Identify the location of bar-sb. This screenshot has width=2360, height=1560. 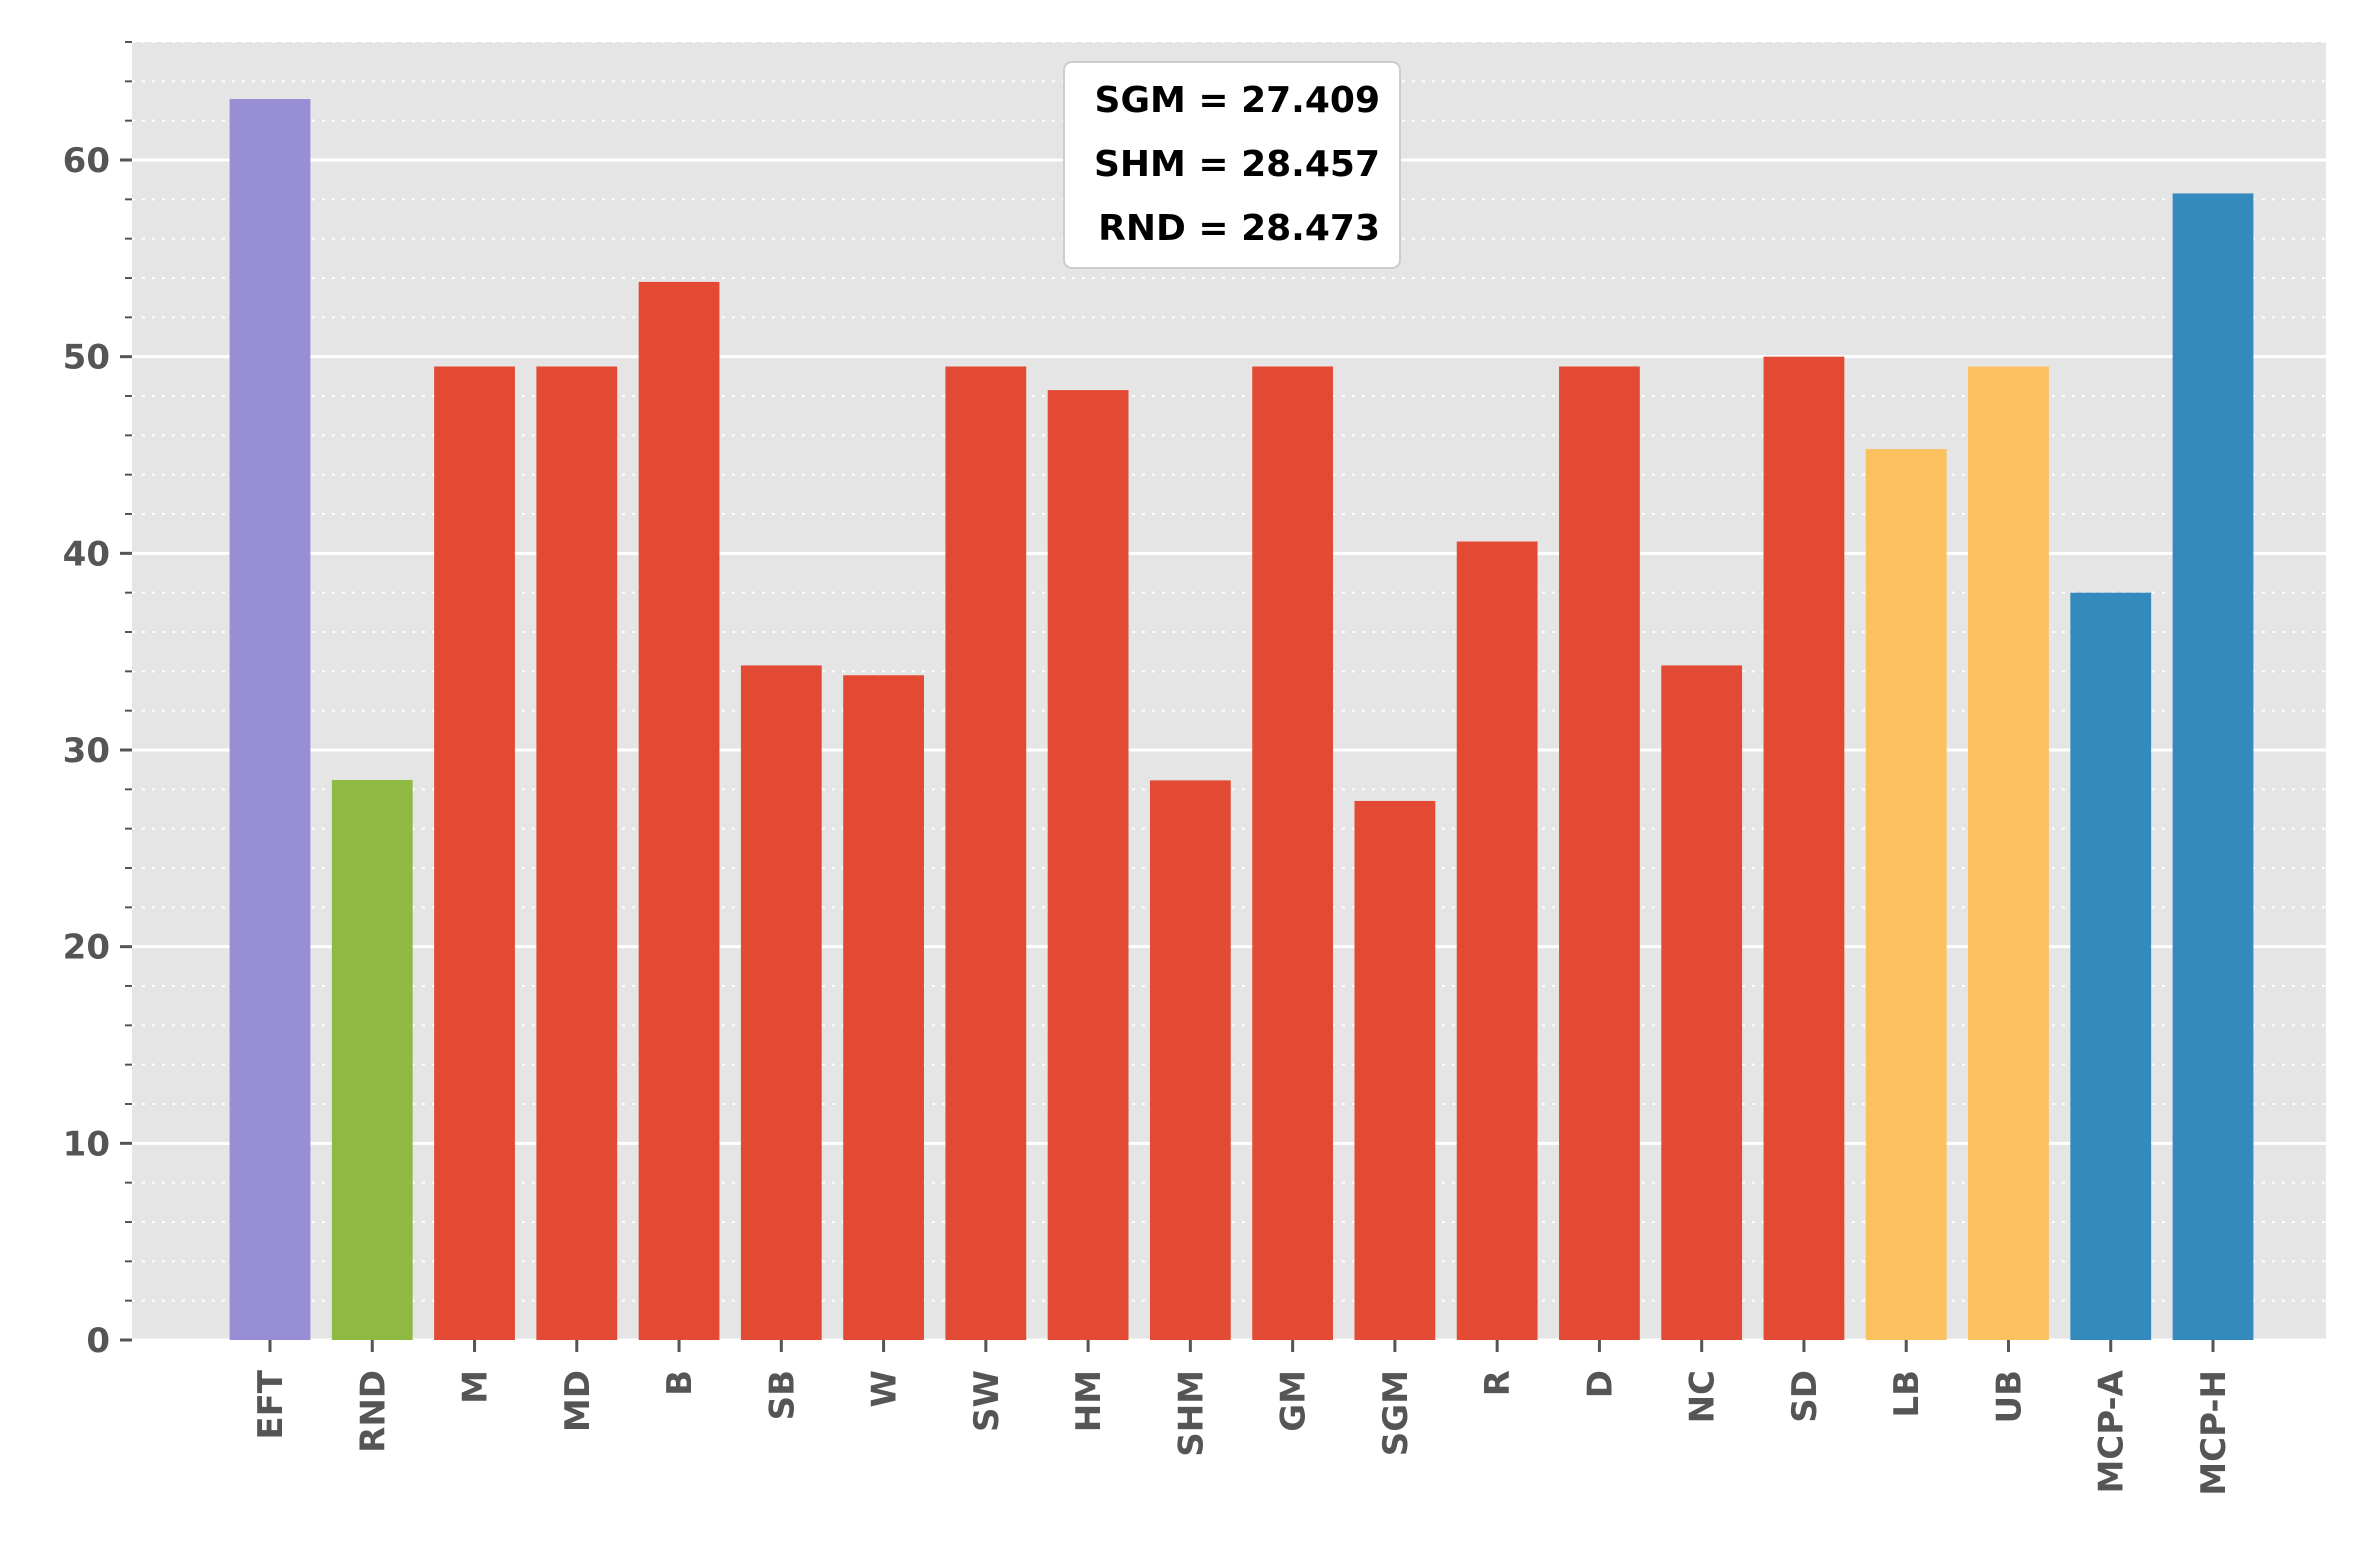
(781, 1002).